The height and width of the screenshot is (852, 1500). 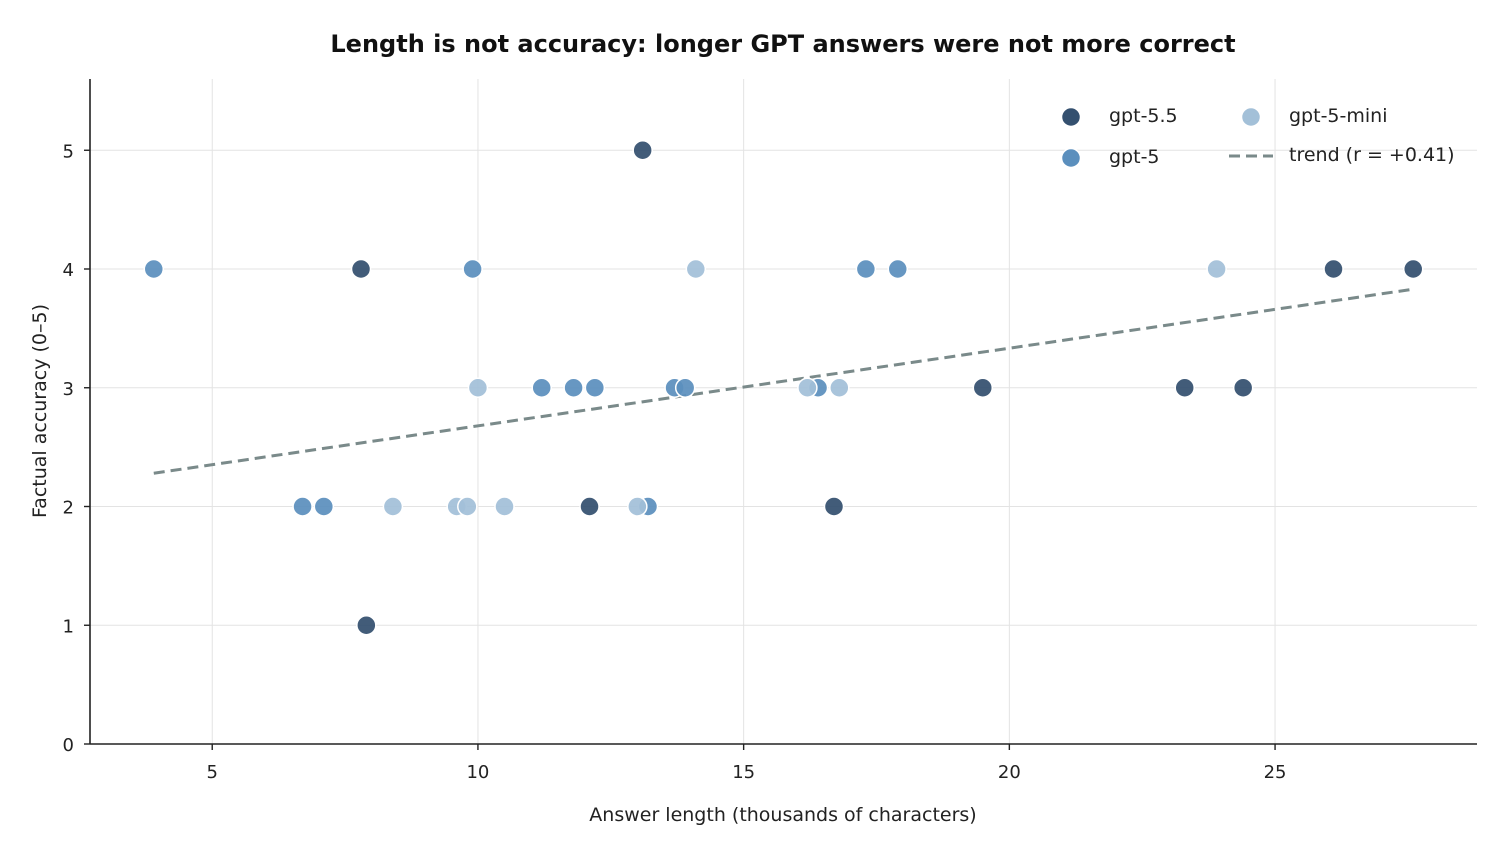 I want to click on legend-label-gpt-5-mini: gpt-5-mini, so click(x=1338, y=116).